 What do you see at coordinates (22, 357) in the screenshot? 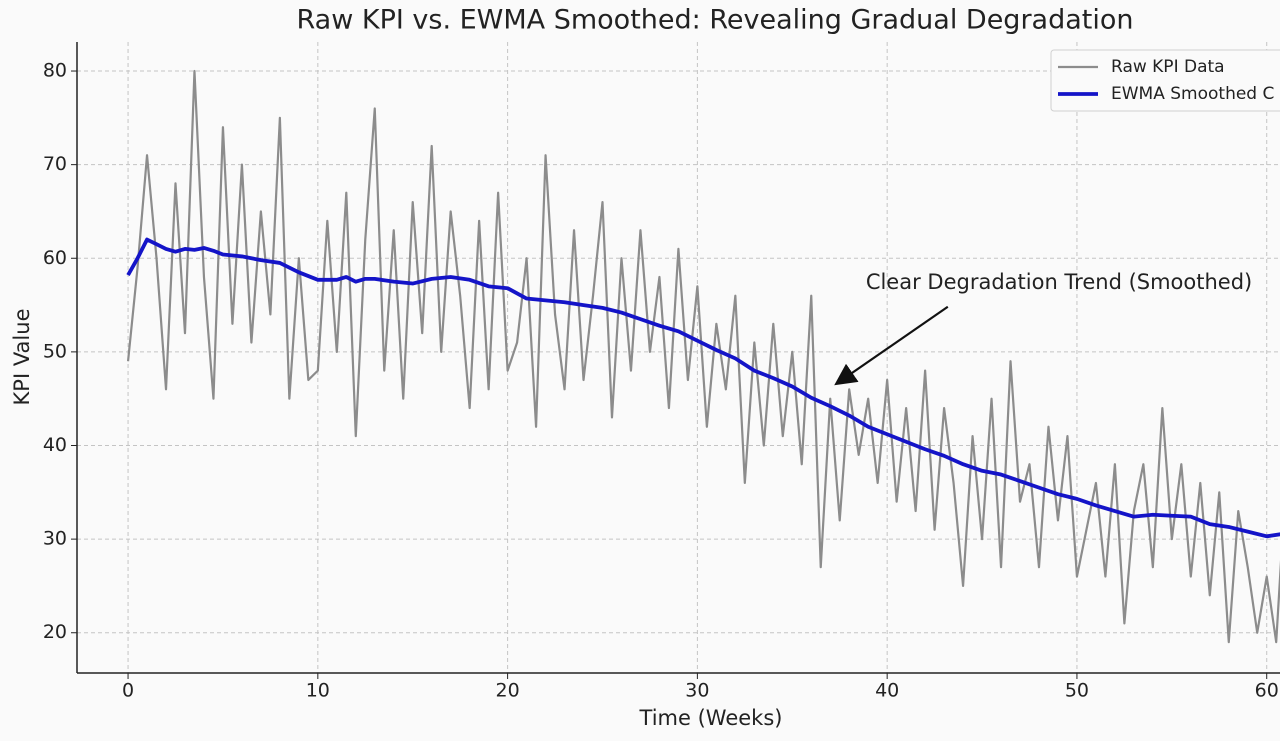
I see `y-axis-label: KPI Value` at bounding box center [22, 357].